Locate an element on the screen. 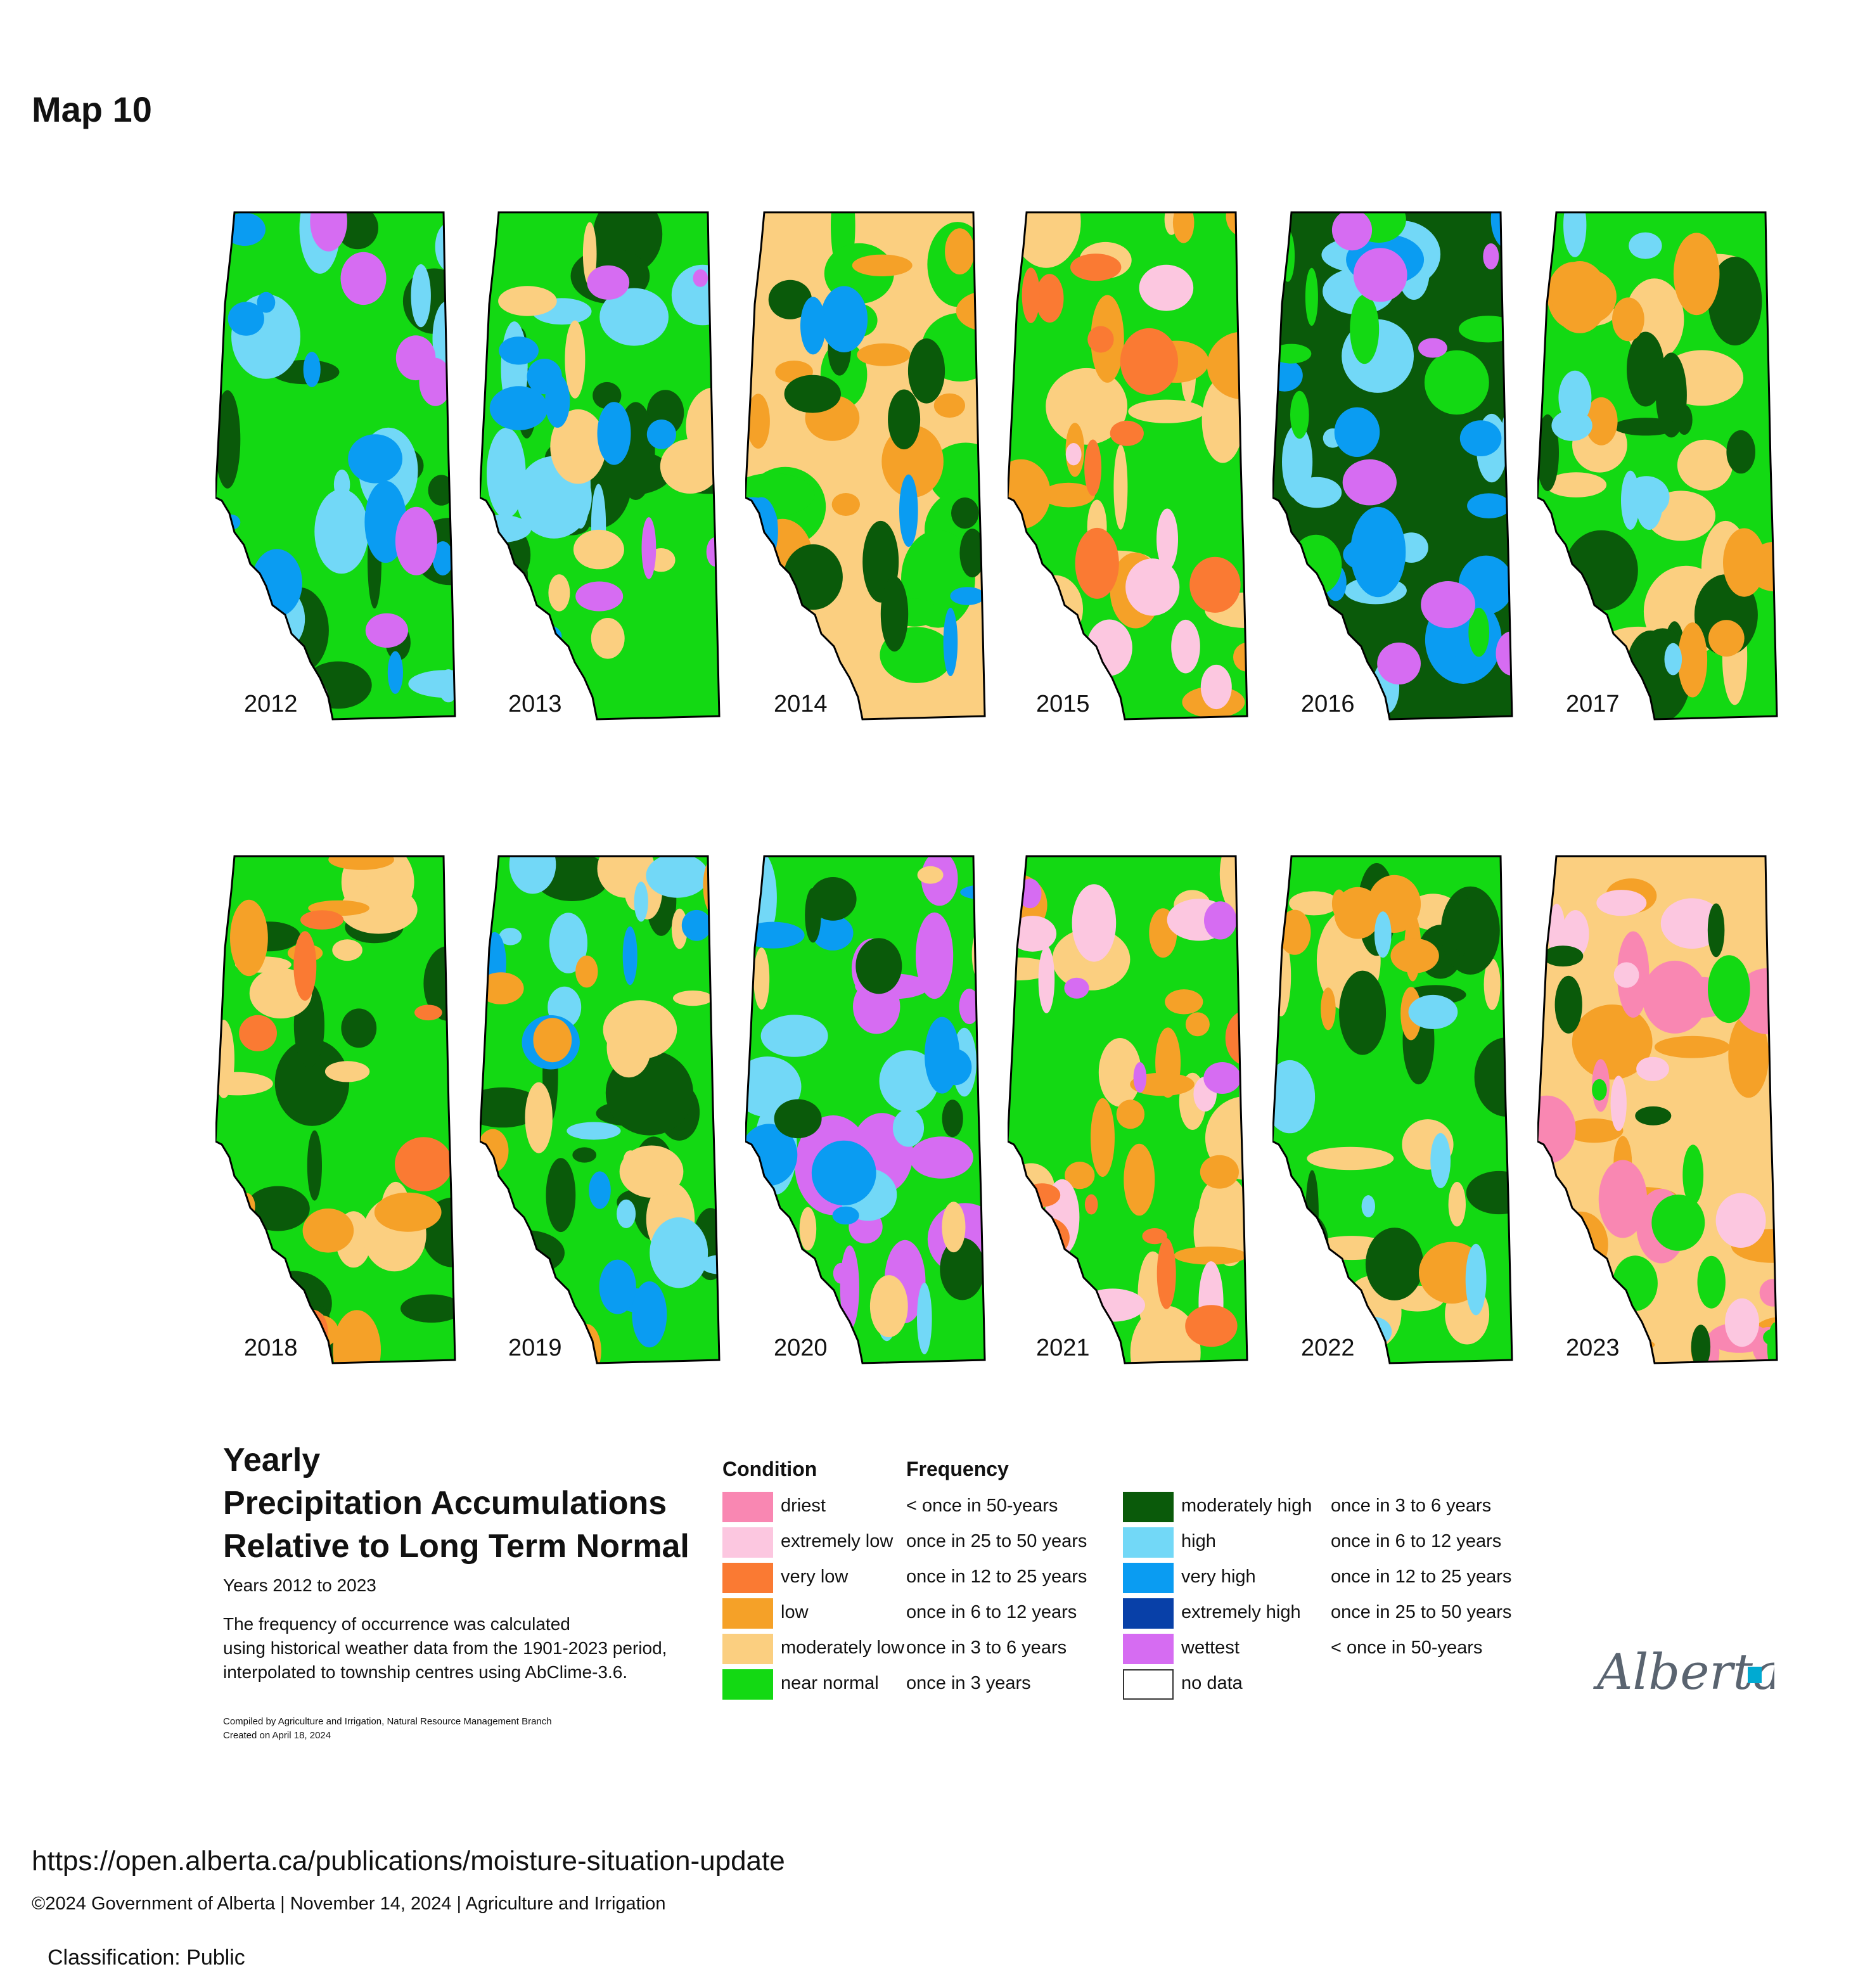  legend-title-line: Precipitation Accumulations is located at coordinates (445, 1503).